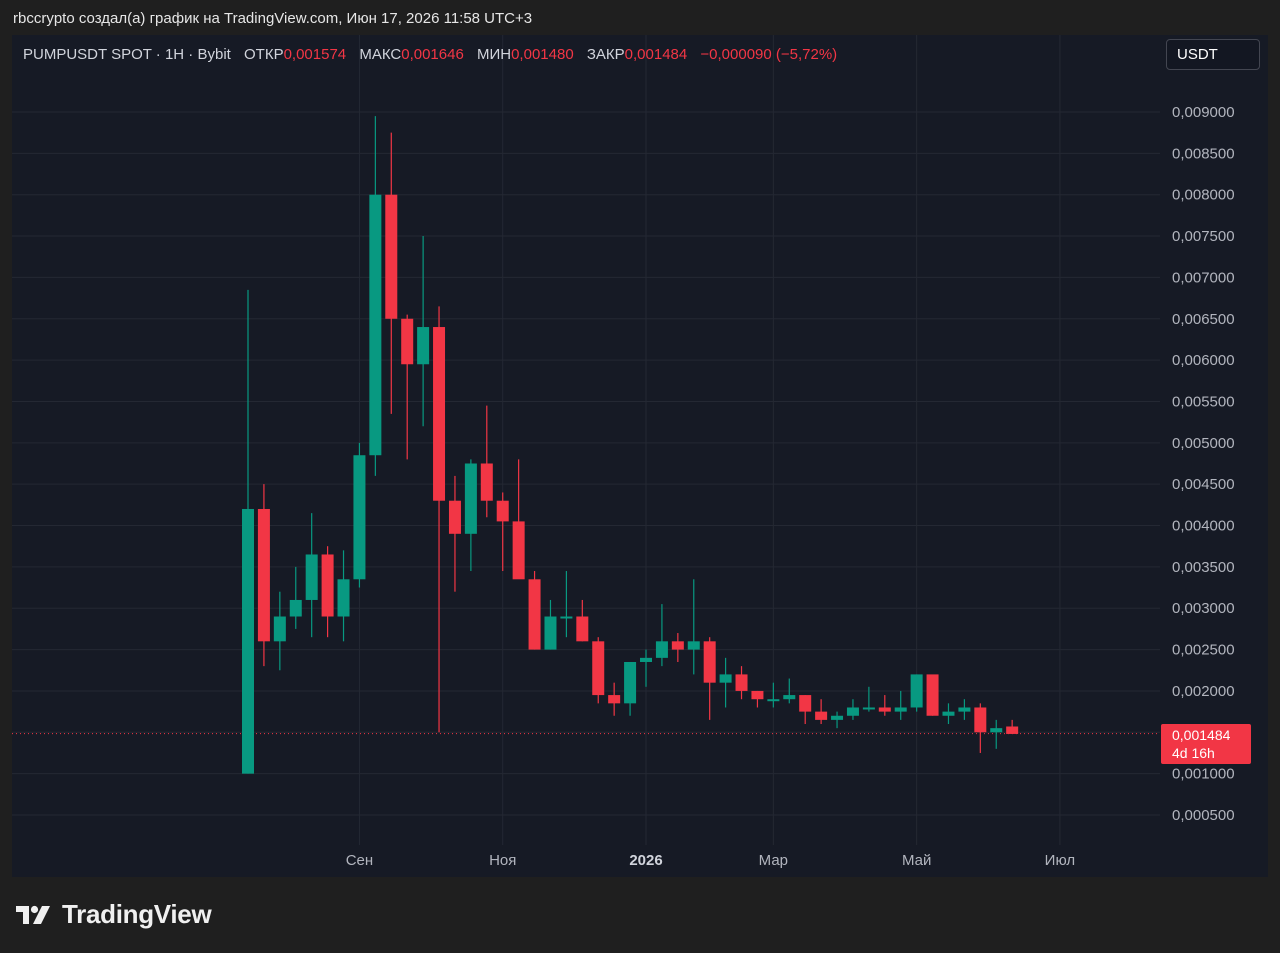 The height and width of the screenshot is (953, 1280). I want to click on y-tick-label: 0,004500, so click(1203, 484).